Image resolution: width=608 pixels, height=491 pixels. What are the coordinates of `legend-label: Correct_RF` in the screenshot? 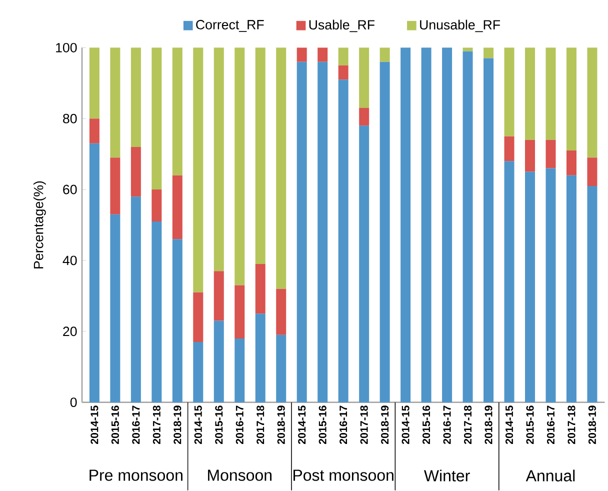 It's located at (230, 26).